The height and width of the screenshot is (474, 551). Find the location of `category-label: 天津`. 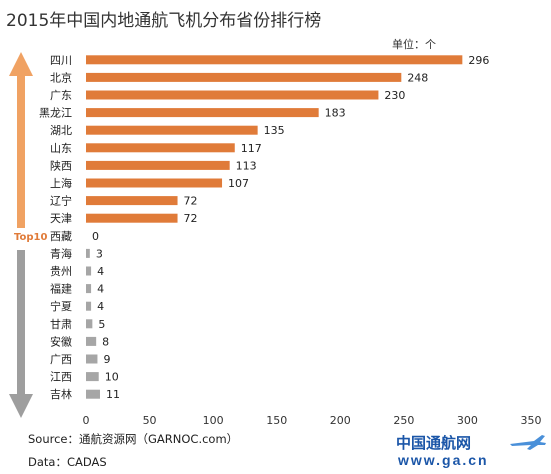

category-label: 天津 is located at coordinates (61, 218).